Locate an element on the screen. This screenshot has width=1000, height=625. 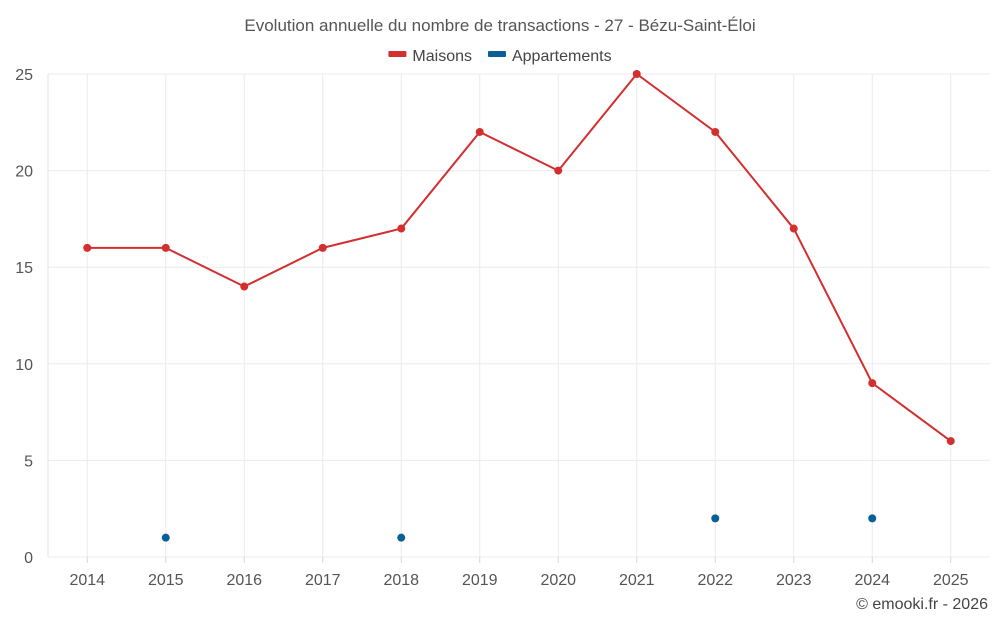
x-tick-label: 2020 is located at coordinates (558, 580).